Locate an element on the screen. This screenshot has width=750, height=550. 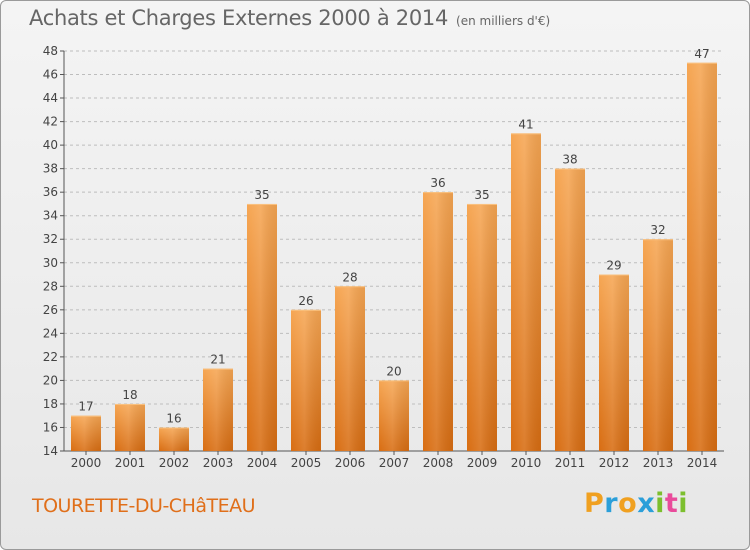
x-tick-label: 2013 is located at coordinates (658, 463).